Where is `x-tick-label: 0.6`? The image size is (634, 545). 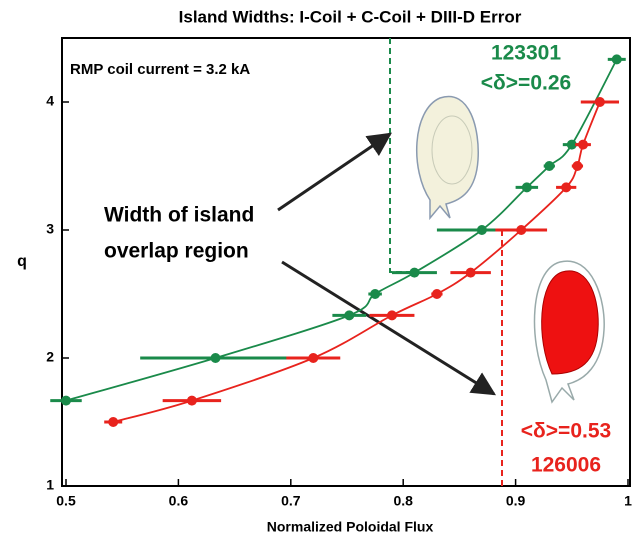 x-tick-label: 0.6 is located at coordinates (179, 501).